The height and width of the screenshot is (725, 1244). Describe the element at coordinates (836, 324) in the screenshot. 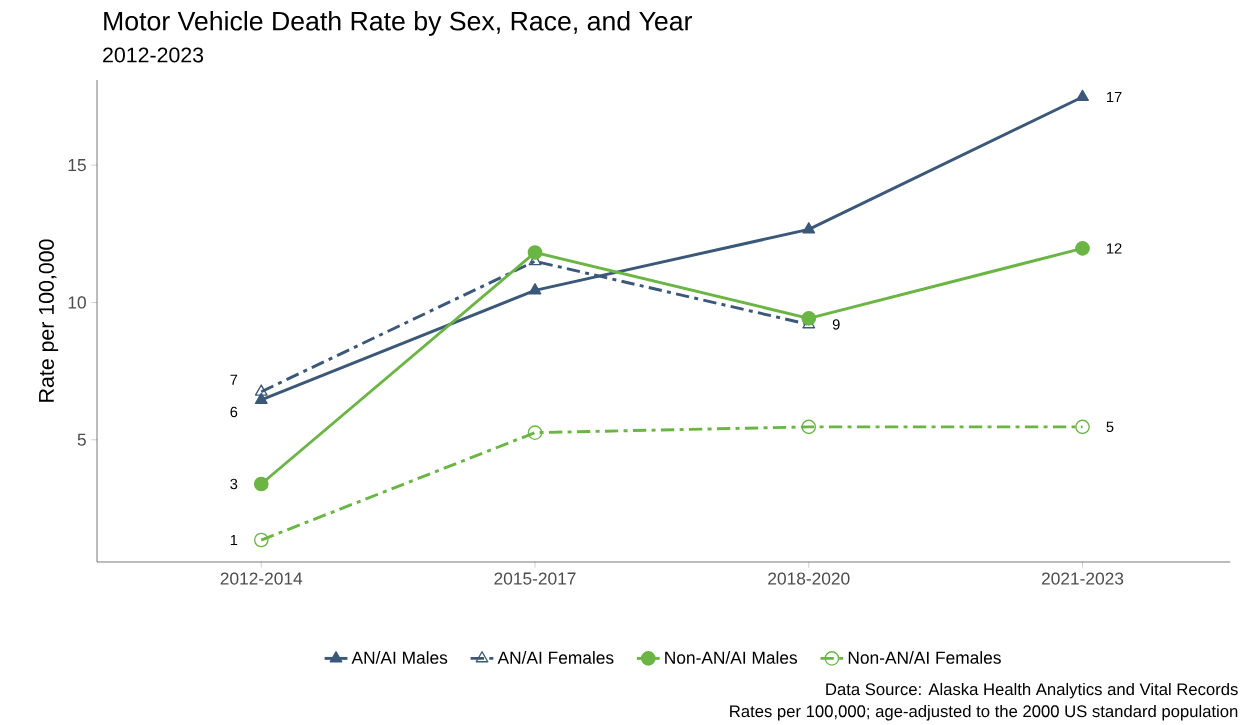

I see `data-label: 9` at that location.